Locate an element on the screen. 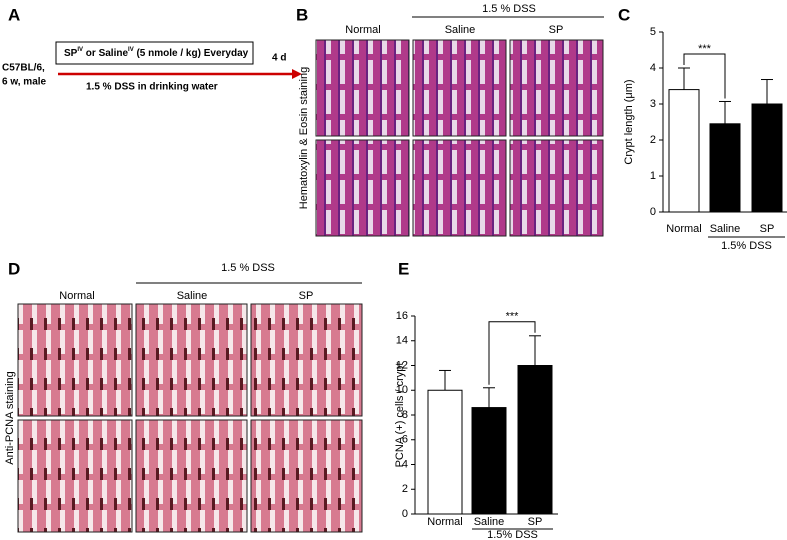 Image resolution: width=787 pixels, height=540 pixels. panel-label: E is located at coordinates (403, 268).